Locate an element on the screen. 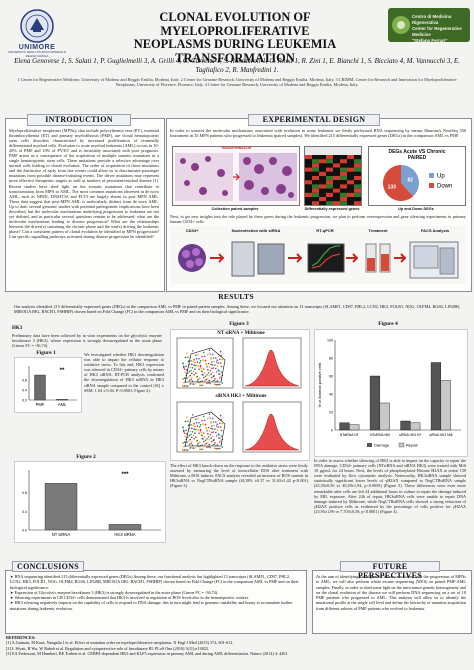  y-axis-label: % of Annexin positive cells is located at coordinates (320, 385).